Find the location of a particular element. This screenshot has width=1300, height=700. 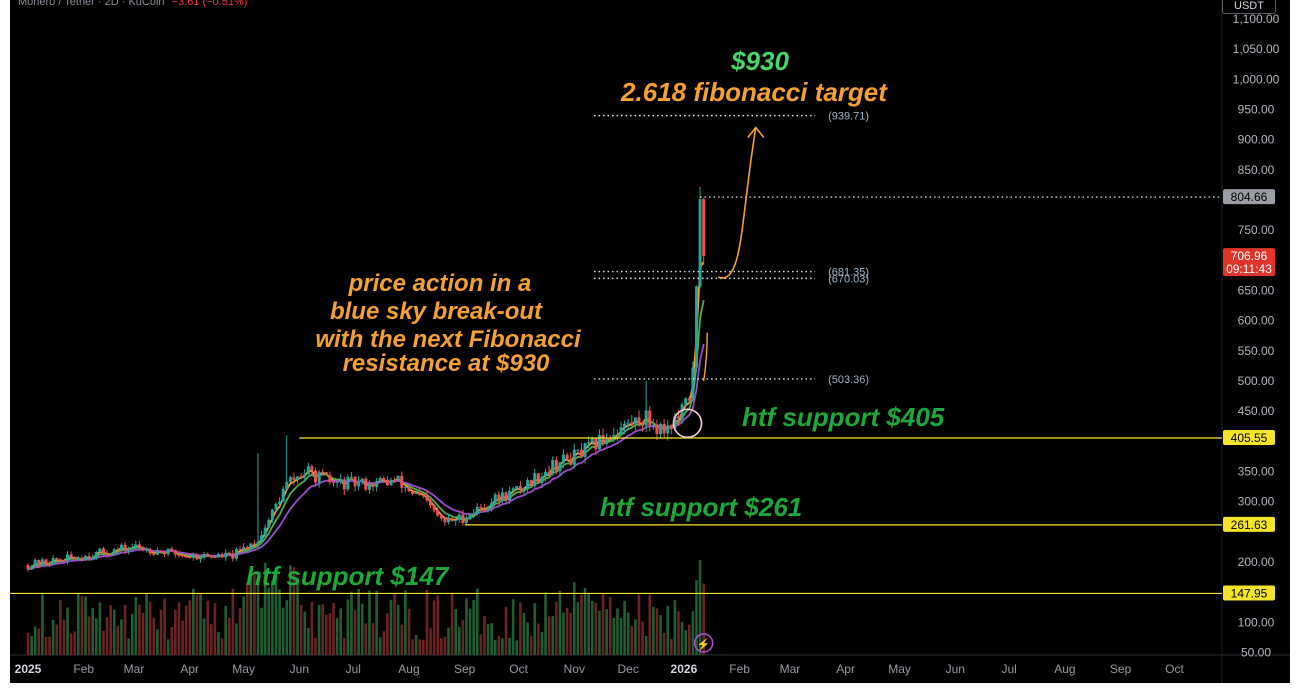

price-tick-label: 650.00 is located at coordinates (1256, 290).